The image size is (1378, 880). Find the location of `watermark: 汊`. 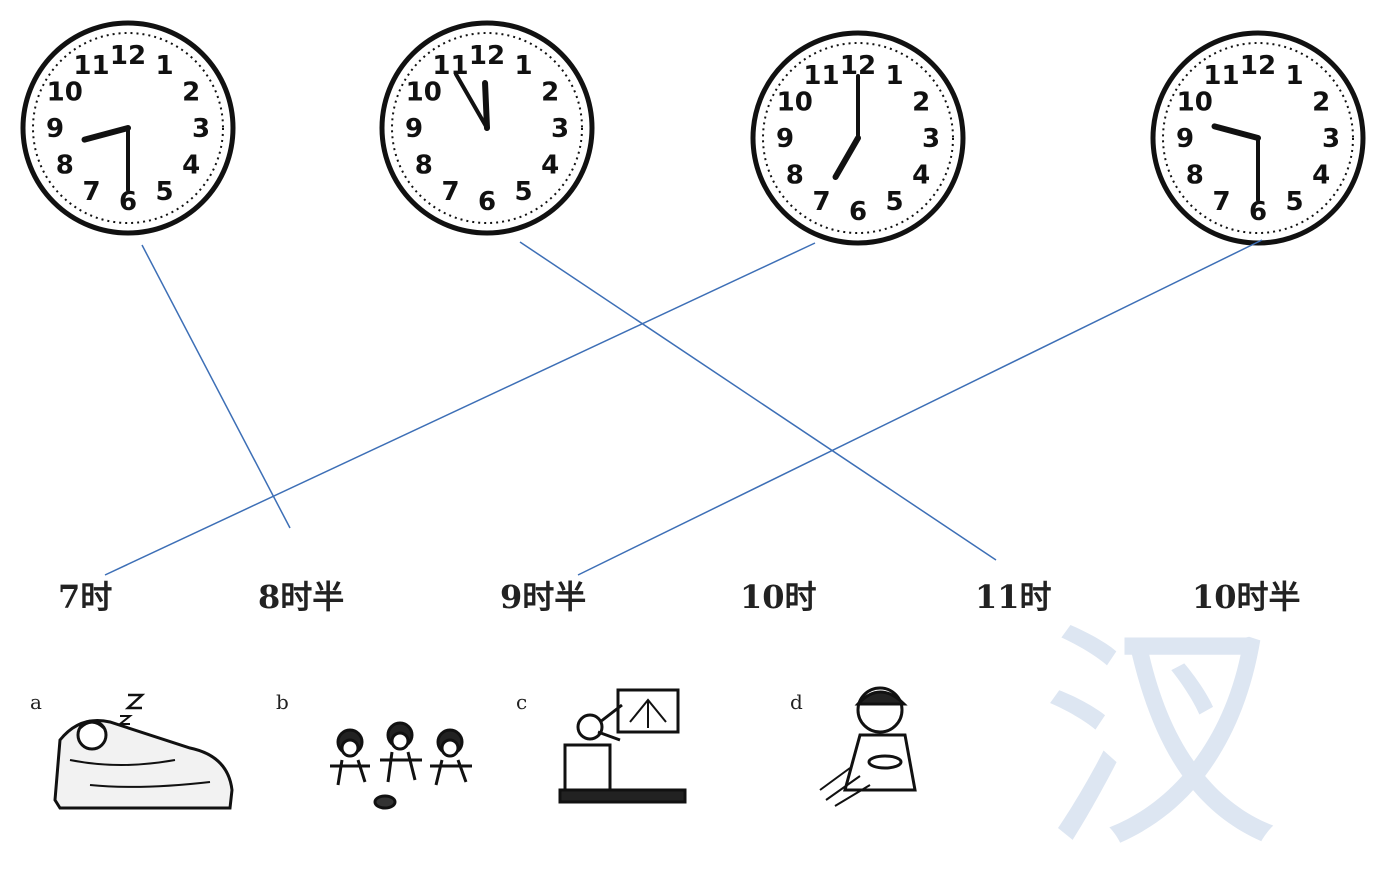

watermark: 汊 is located at coordinates (1160, 740).